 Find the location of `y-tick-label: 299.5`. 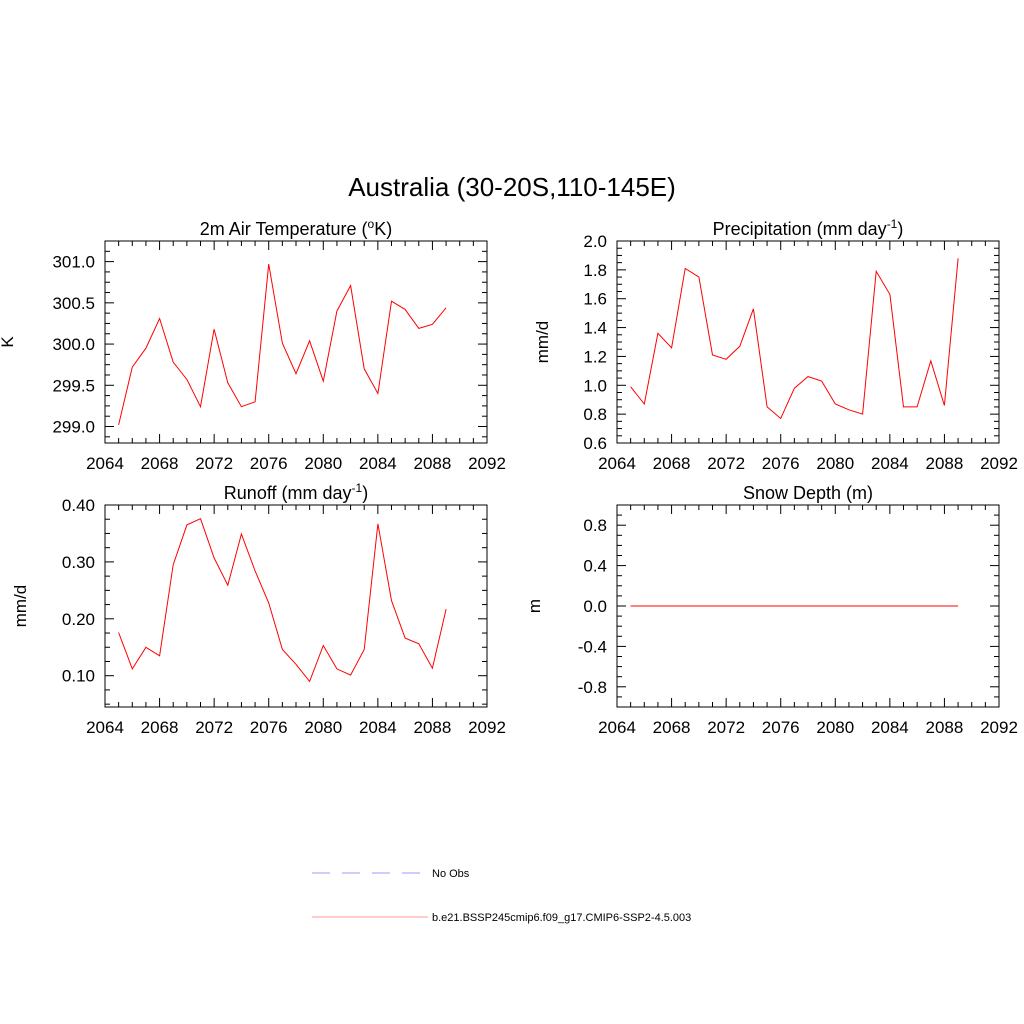

y-tick-label: 299.5 is located at coordinates (73, 385).